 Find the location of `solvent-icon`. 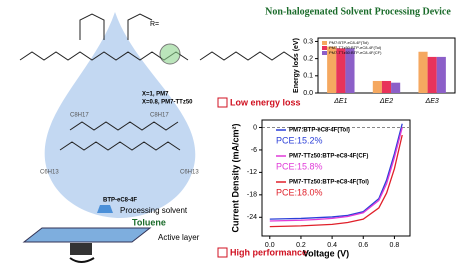

solvent-icon is located at coordinates (105, 209).